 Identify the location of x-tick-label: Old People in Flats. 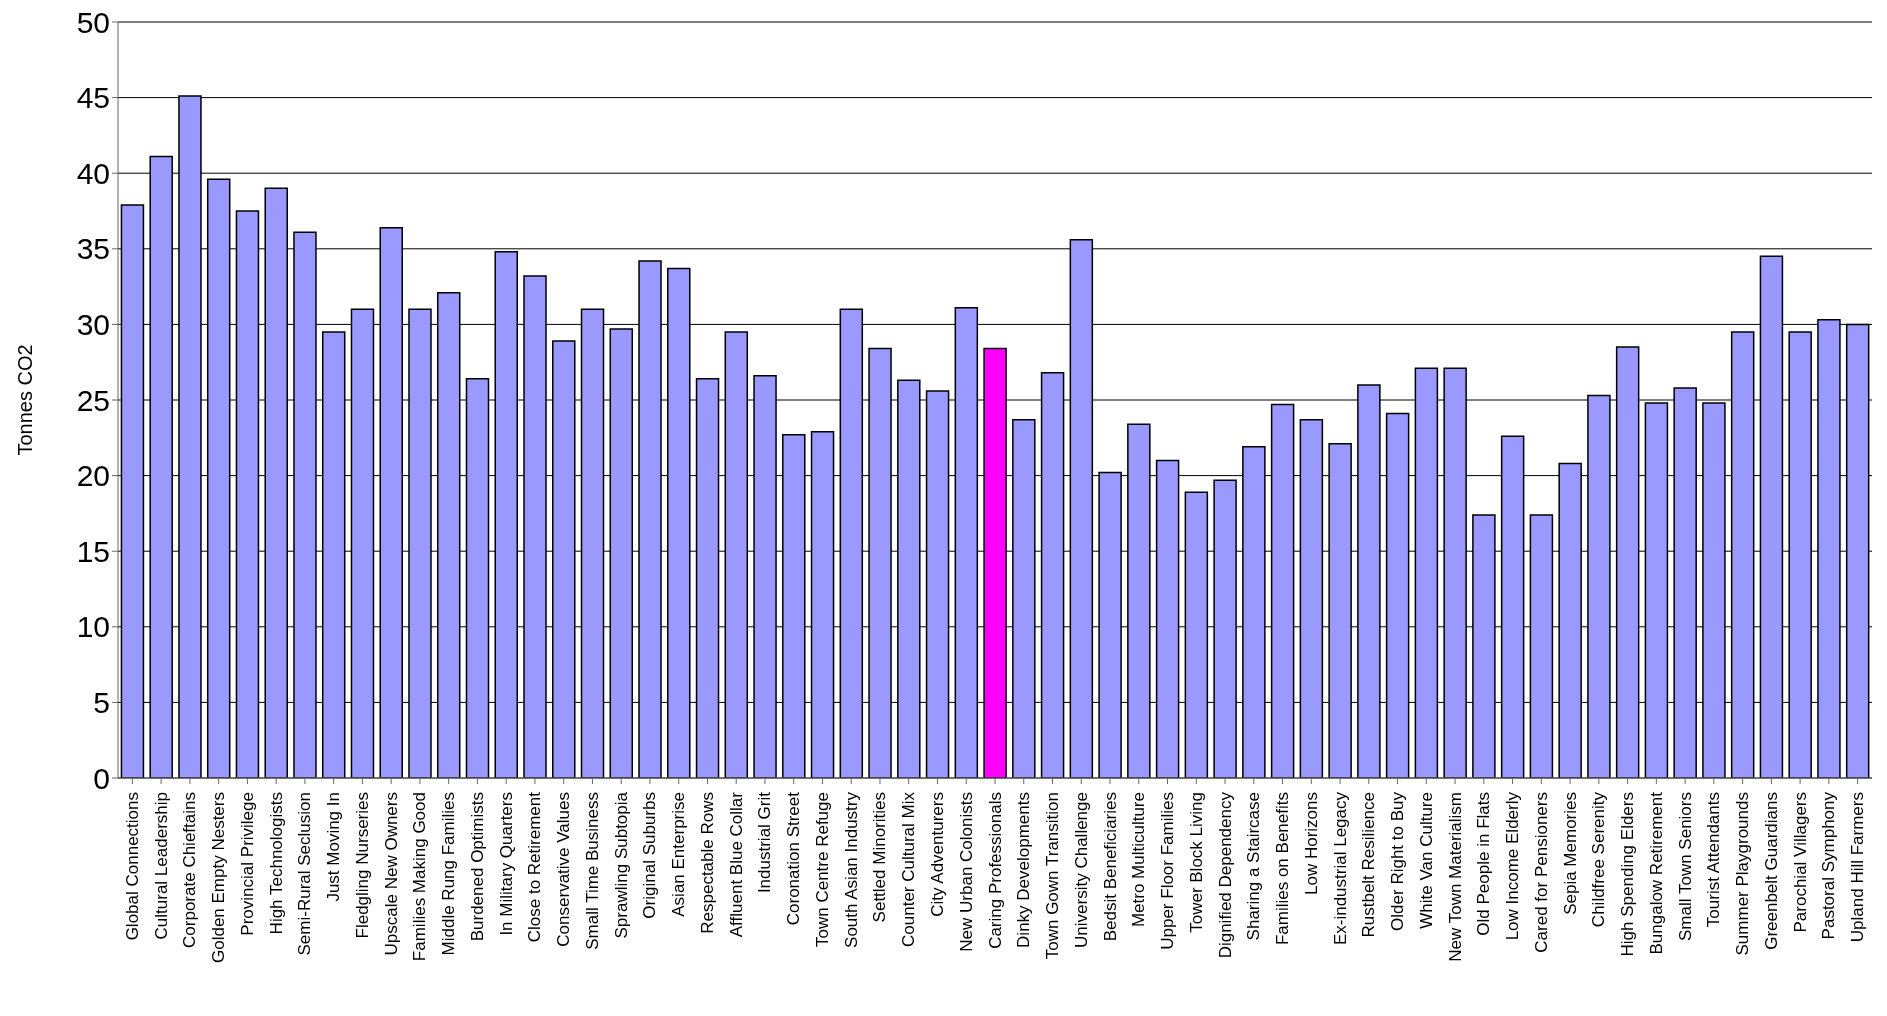
(1484, 864).